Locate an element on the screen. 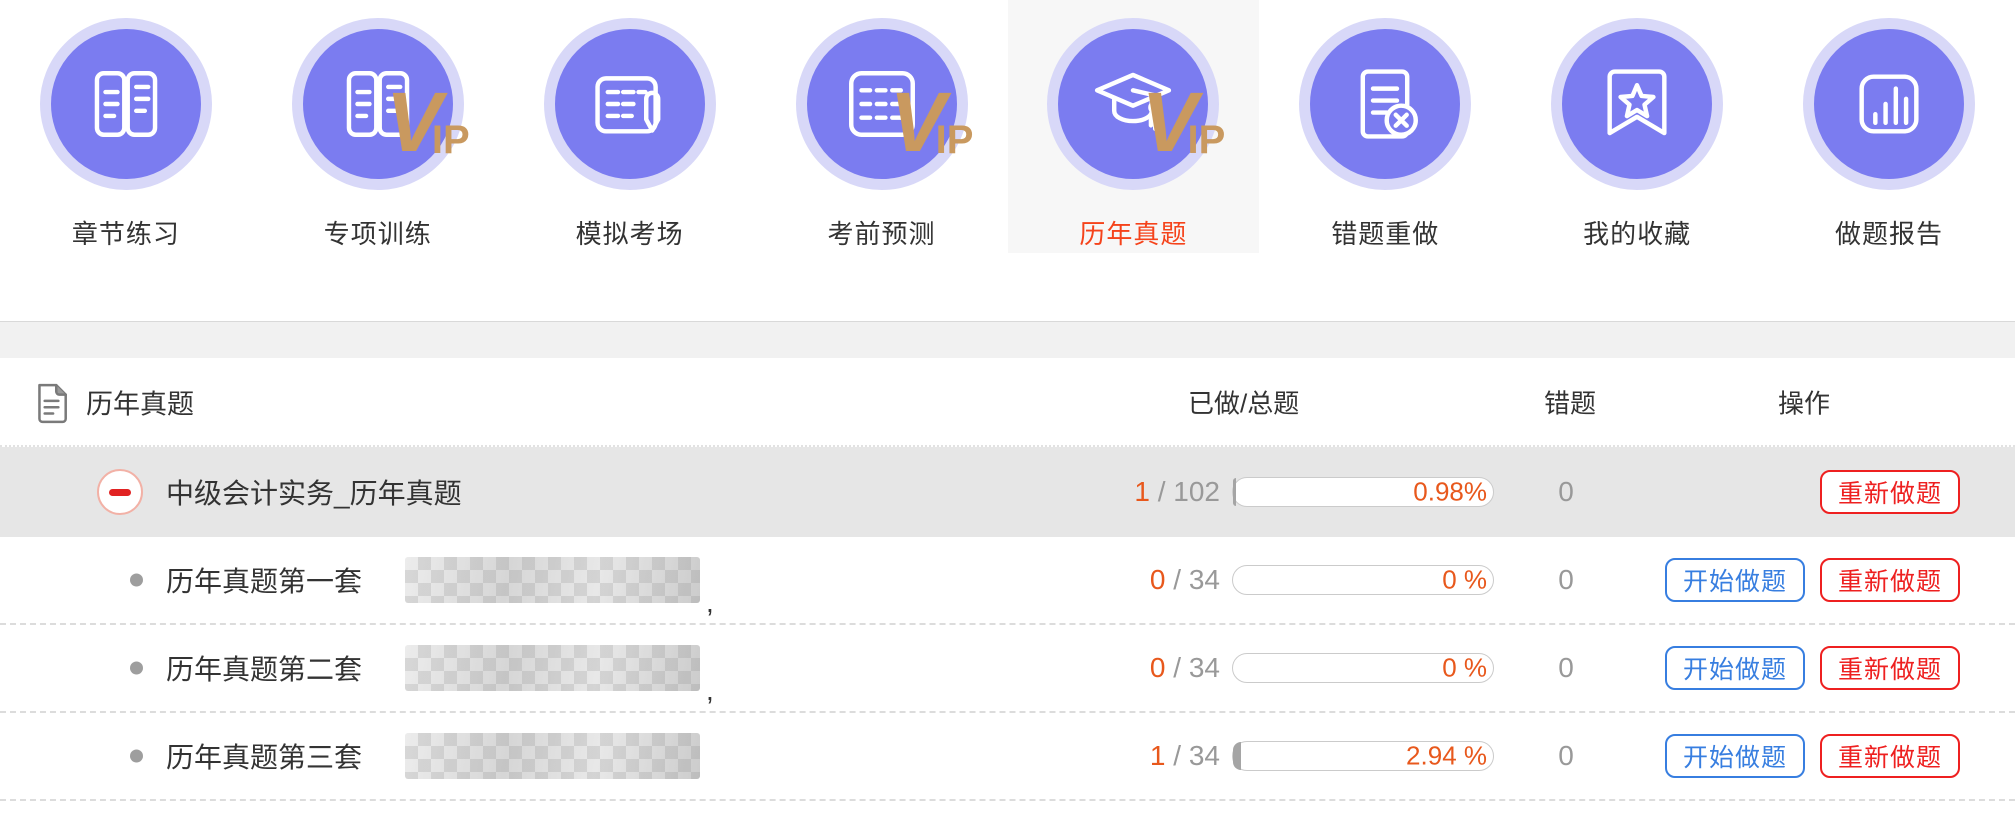 The image size is (2015, 816). paper-row: 历年真题第一套 , 0 / 34 0 % 0 开始做题 重新做题 is located at coordinates (1007, 581).